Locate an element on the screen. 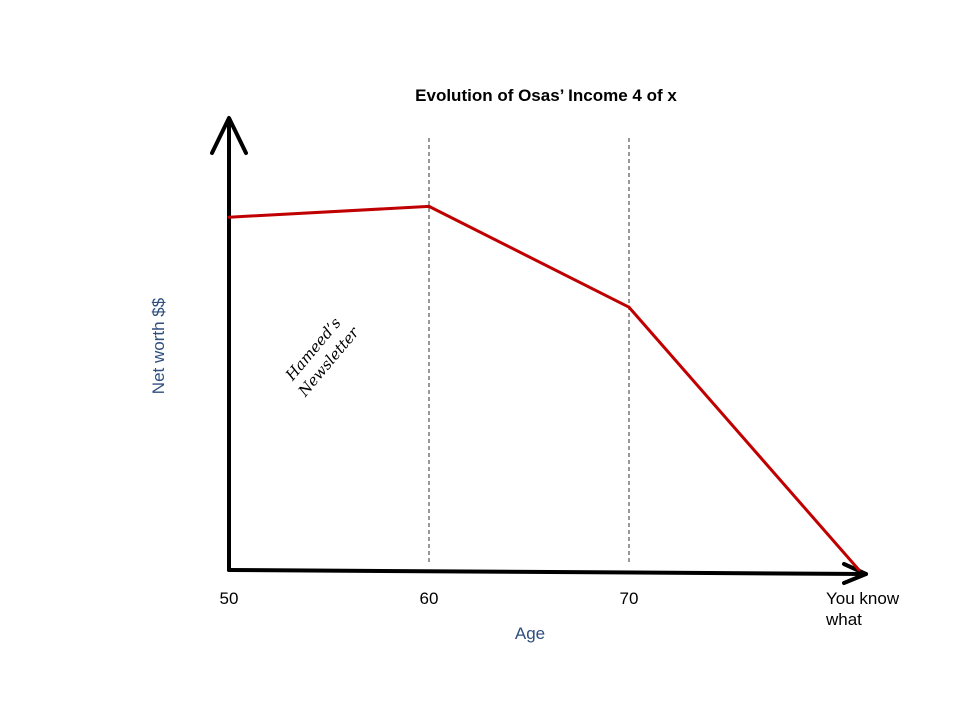 Image resolution: width=960 pixels, height=720 pixels. x-tick-label: You know what is located at coordinates (862, 609).